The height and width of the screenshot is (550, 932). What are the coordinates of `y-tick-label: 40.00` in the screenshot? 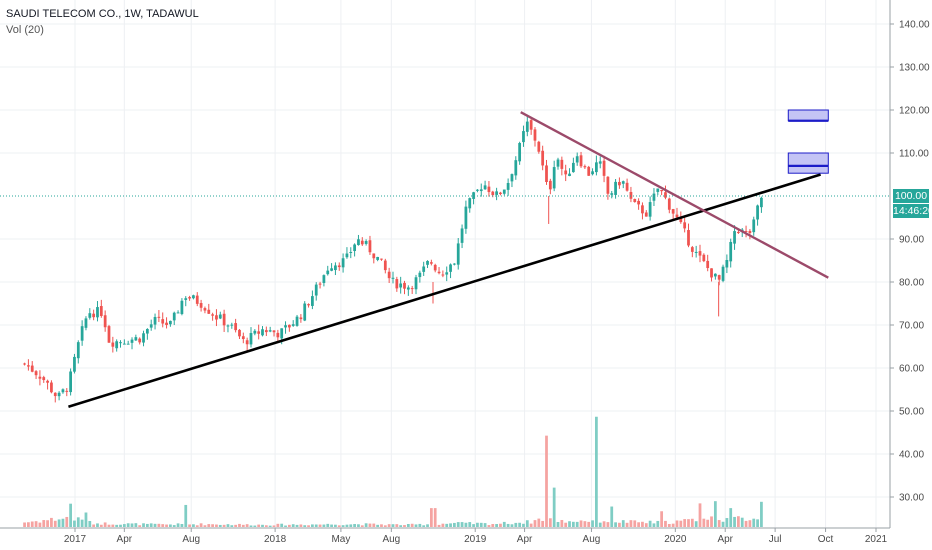 It's located at (911, 455).